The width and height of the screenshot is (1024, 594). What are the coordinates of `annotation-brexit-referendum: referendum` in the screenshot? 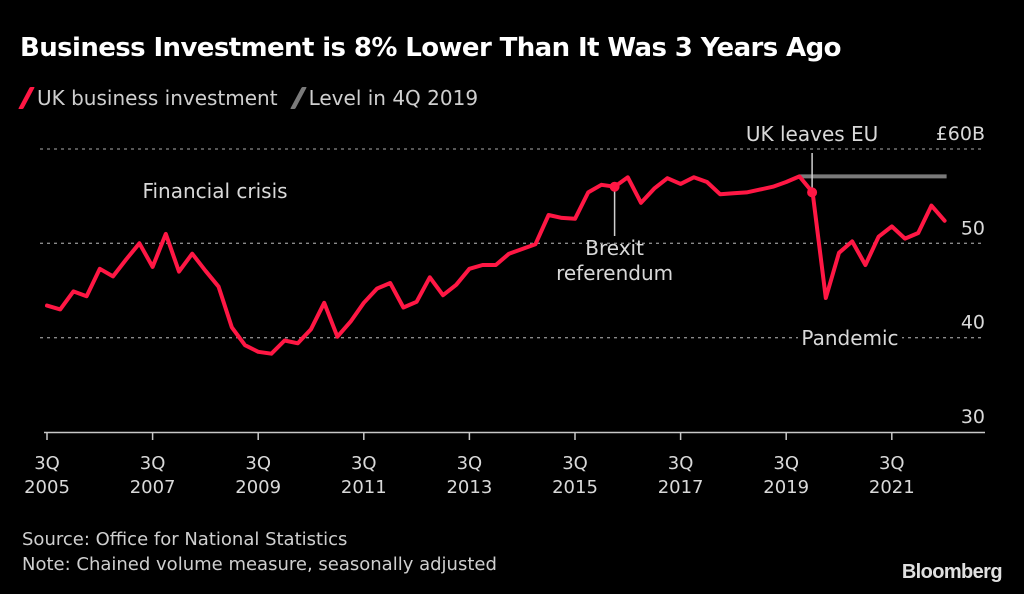 It's located at (614, 273).